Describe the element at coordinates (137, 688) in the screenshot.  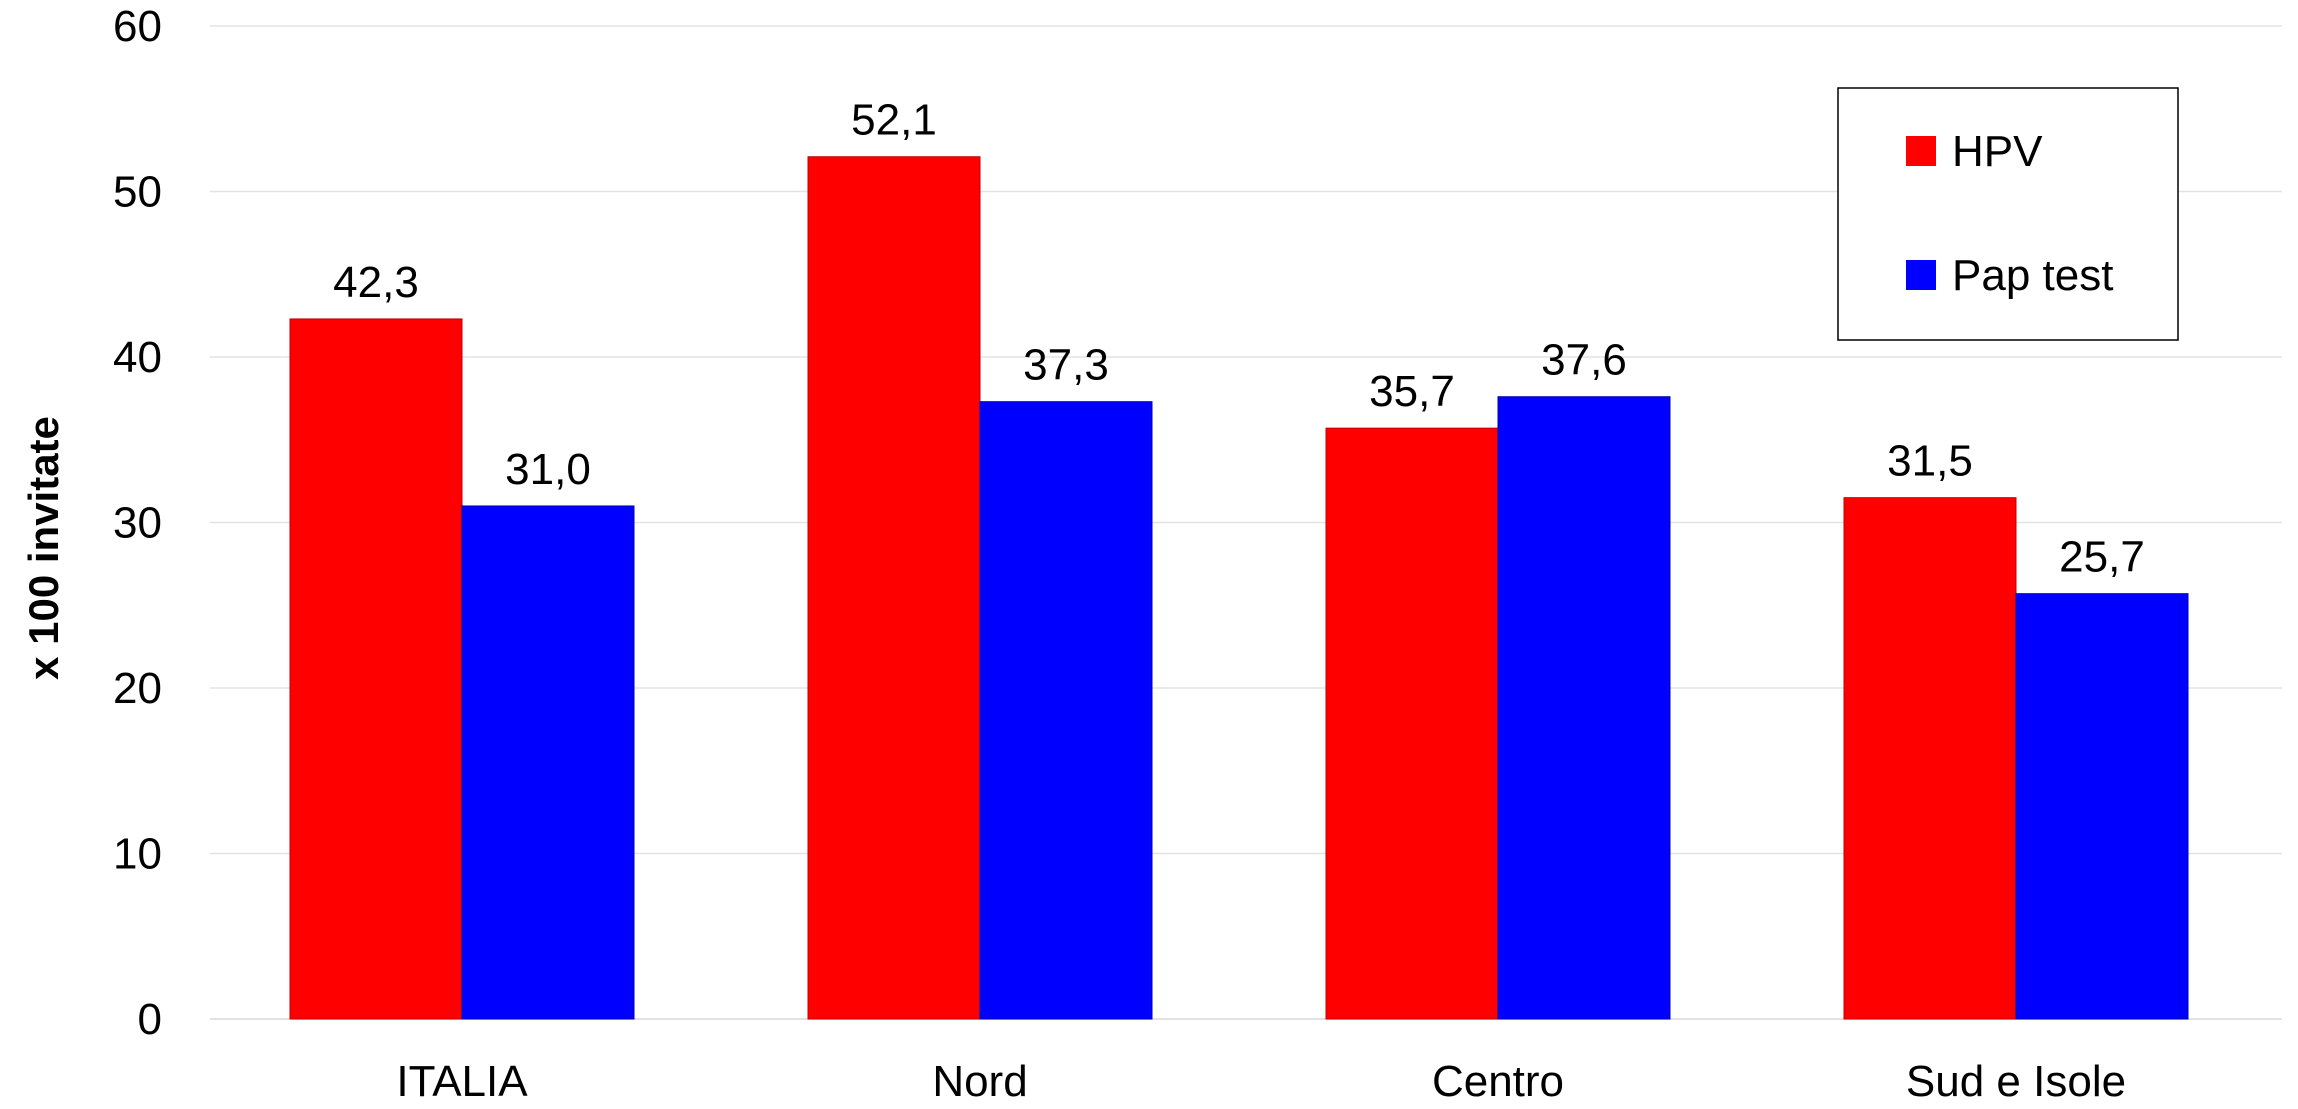
I see `y-tick-label: 20` at that location.